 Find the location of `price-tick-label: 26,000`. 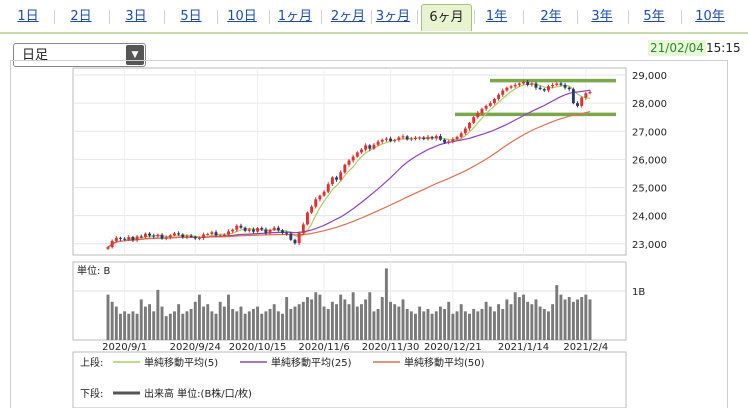

price-tick-label: 26,000 is located at coordinates (649, 160).